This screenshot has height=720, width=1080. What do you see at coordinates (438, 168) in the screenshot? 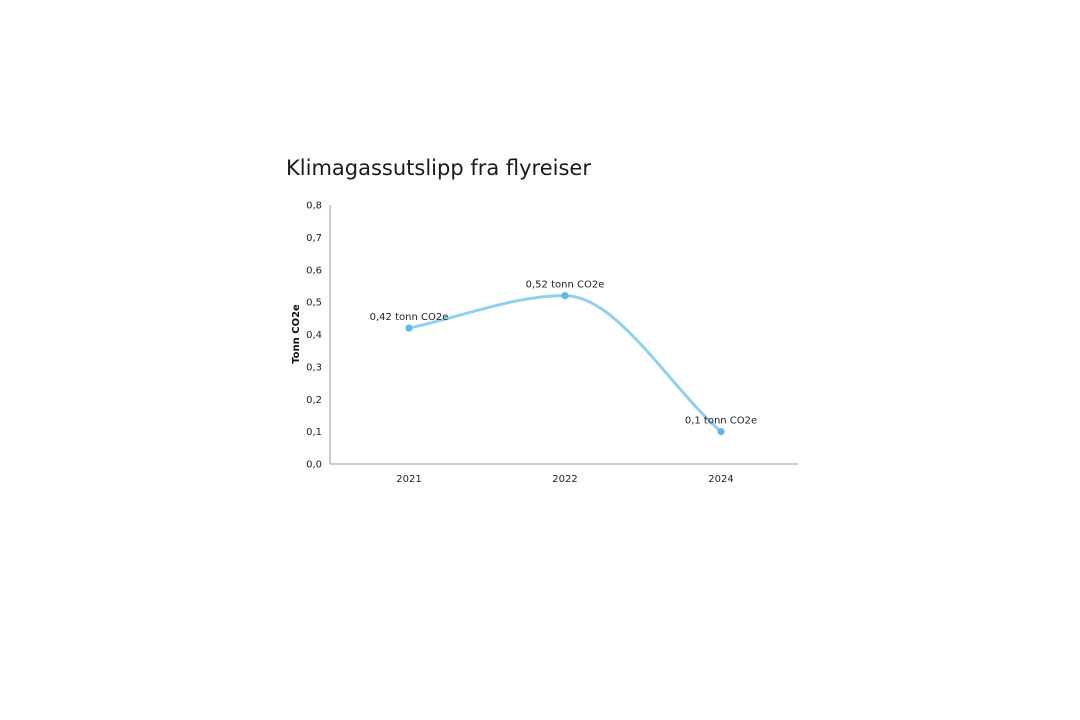
I see `chart-title: Klimagassutslipp fra flyreiser` at bounding box center [438, 168].